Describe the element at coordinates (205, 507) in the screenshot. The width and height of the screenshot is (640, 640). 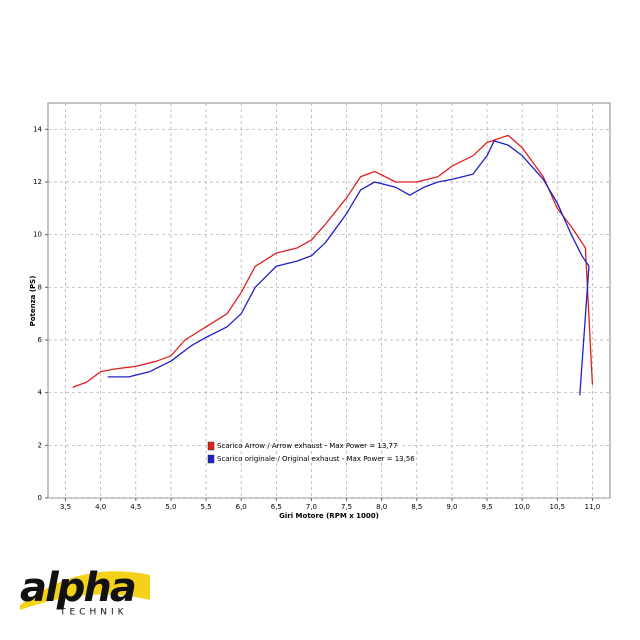
I see `x-tick-label: 5,5` at that location.